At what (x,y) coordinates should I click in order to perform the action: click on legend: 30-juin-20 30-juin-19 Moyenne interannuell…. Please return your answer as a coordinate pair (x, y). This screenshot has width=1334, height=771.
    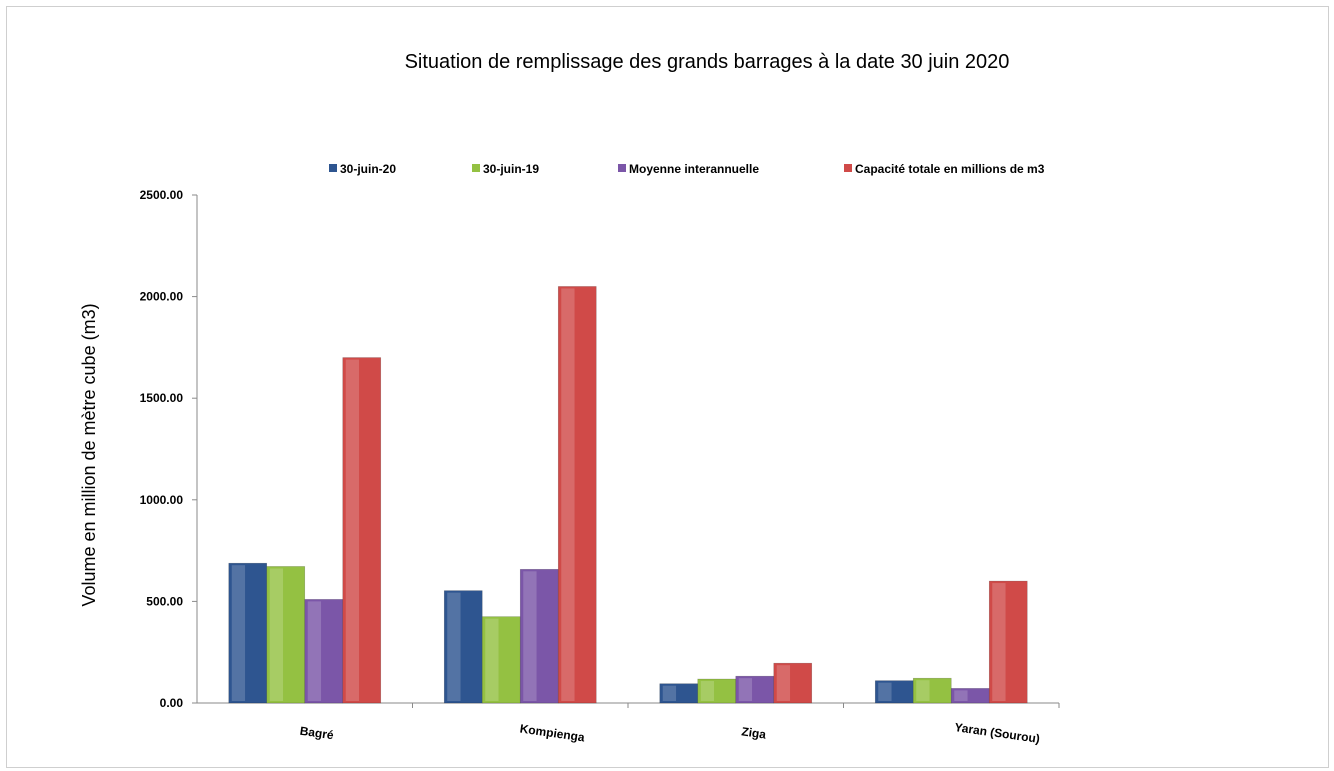
    Looking at the image, I should click on (687, 169).